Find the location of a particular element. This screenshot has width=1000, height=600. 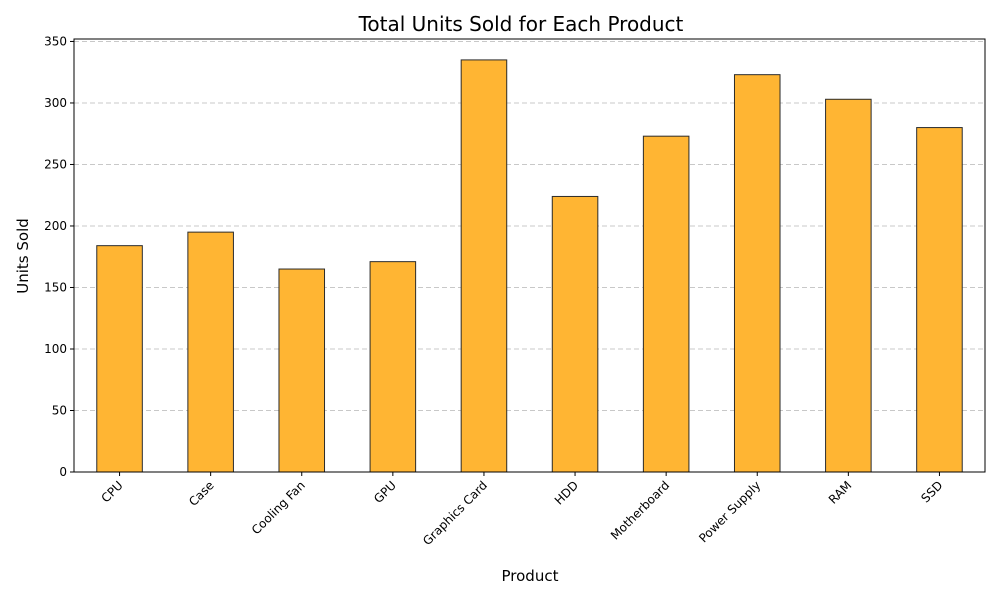

y-tick-label: 300 is located at coordinates (55, 103).